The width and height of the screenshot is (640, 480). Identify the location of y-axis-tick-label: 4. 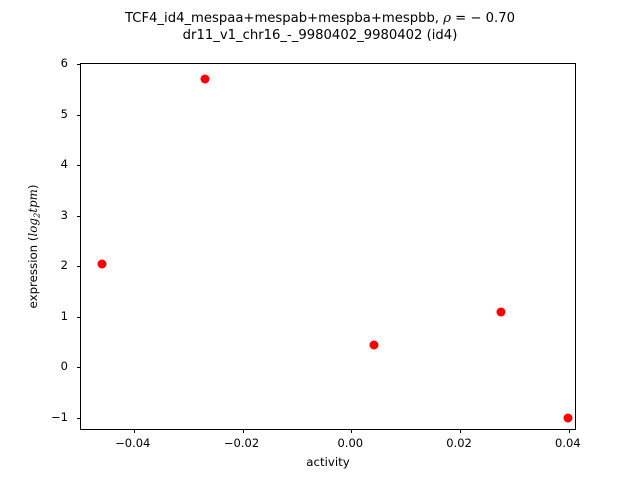
(64, 164).